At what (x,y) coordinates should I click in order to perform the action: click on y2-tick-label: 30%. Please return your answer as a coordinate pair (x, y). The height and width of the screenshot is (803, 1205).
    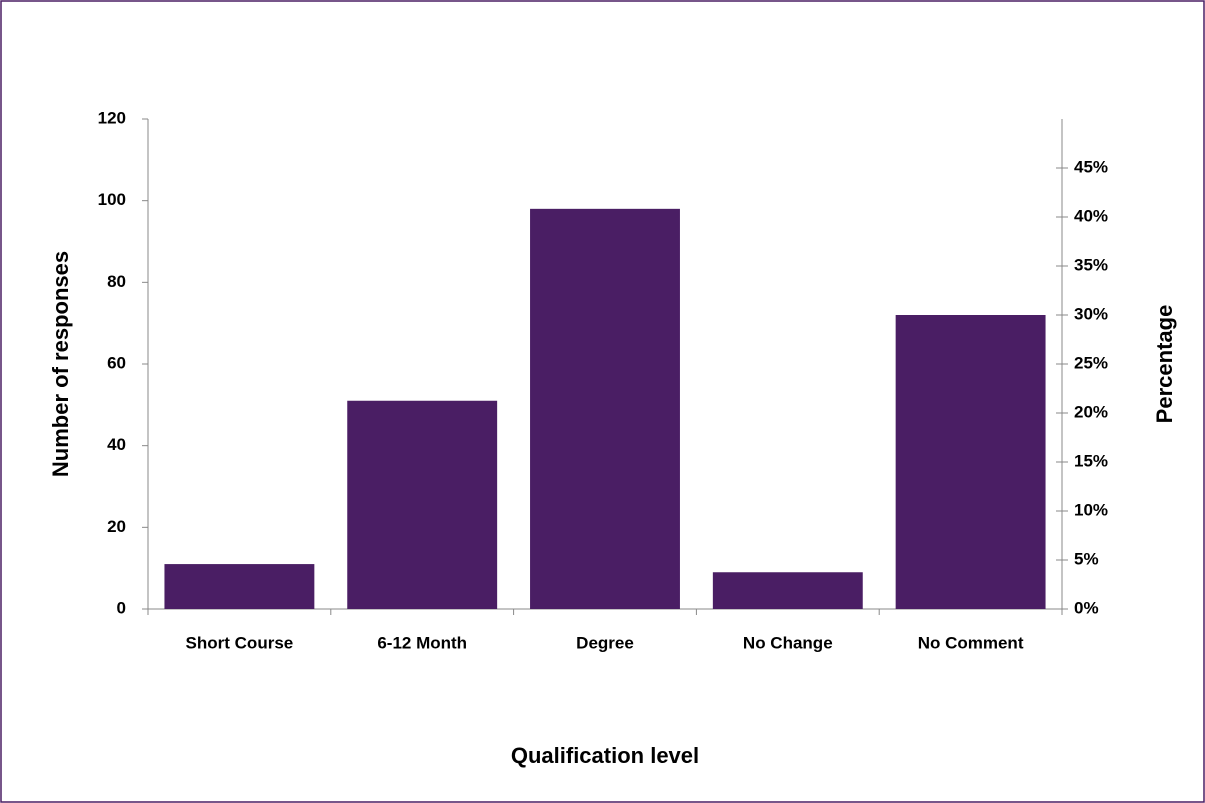
    Looking at the image, I should click on (1091, 313).